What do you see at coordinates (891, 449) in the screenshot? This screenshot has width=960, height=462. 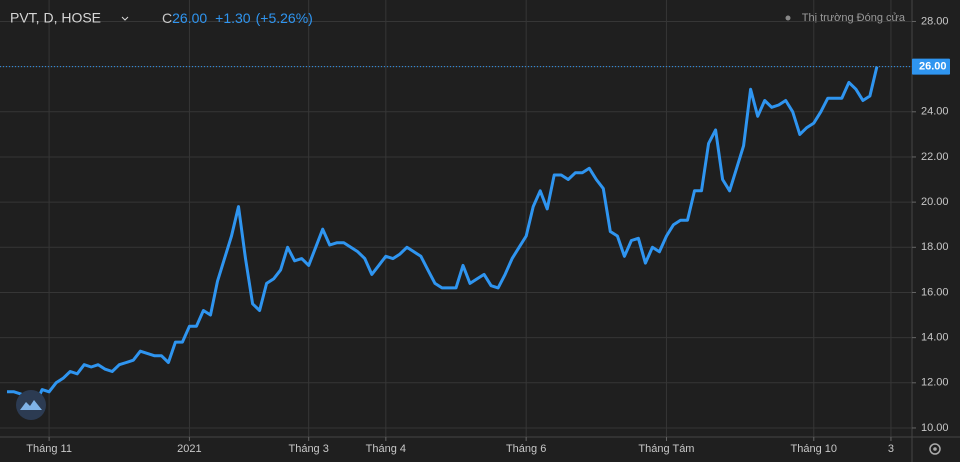 I see `x-tick-label: 3` at bounding box center [891, 449].